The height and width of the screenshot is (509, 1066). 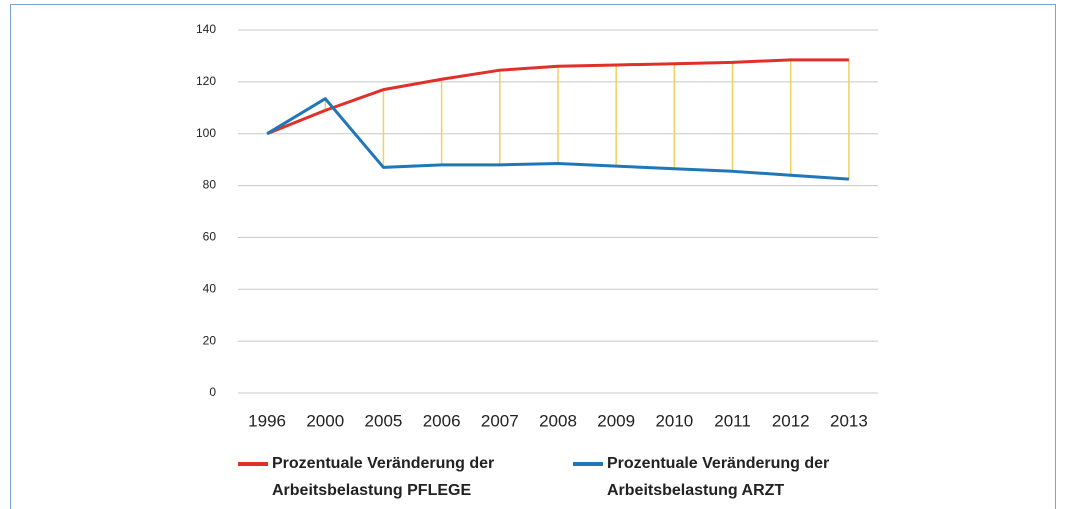 I want to click on x-tick-label: 2007, so click(x=500, y=420).